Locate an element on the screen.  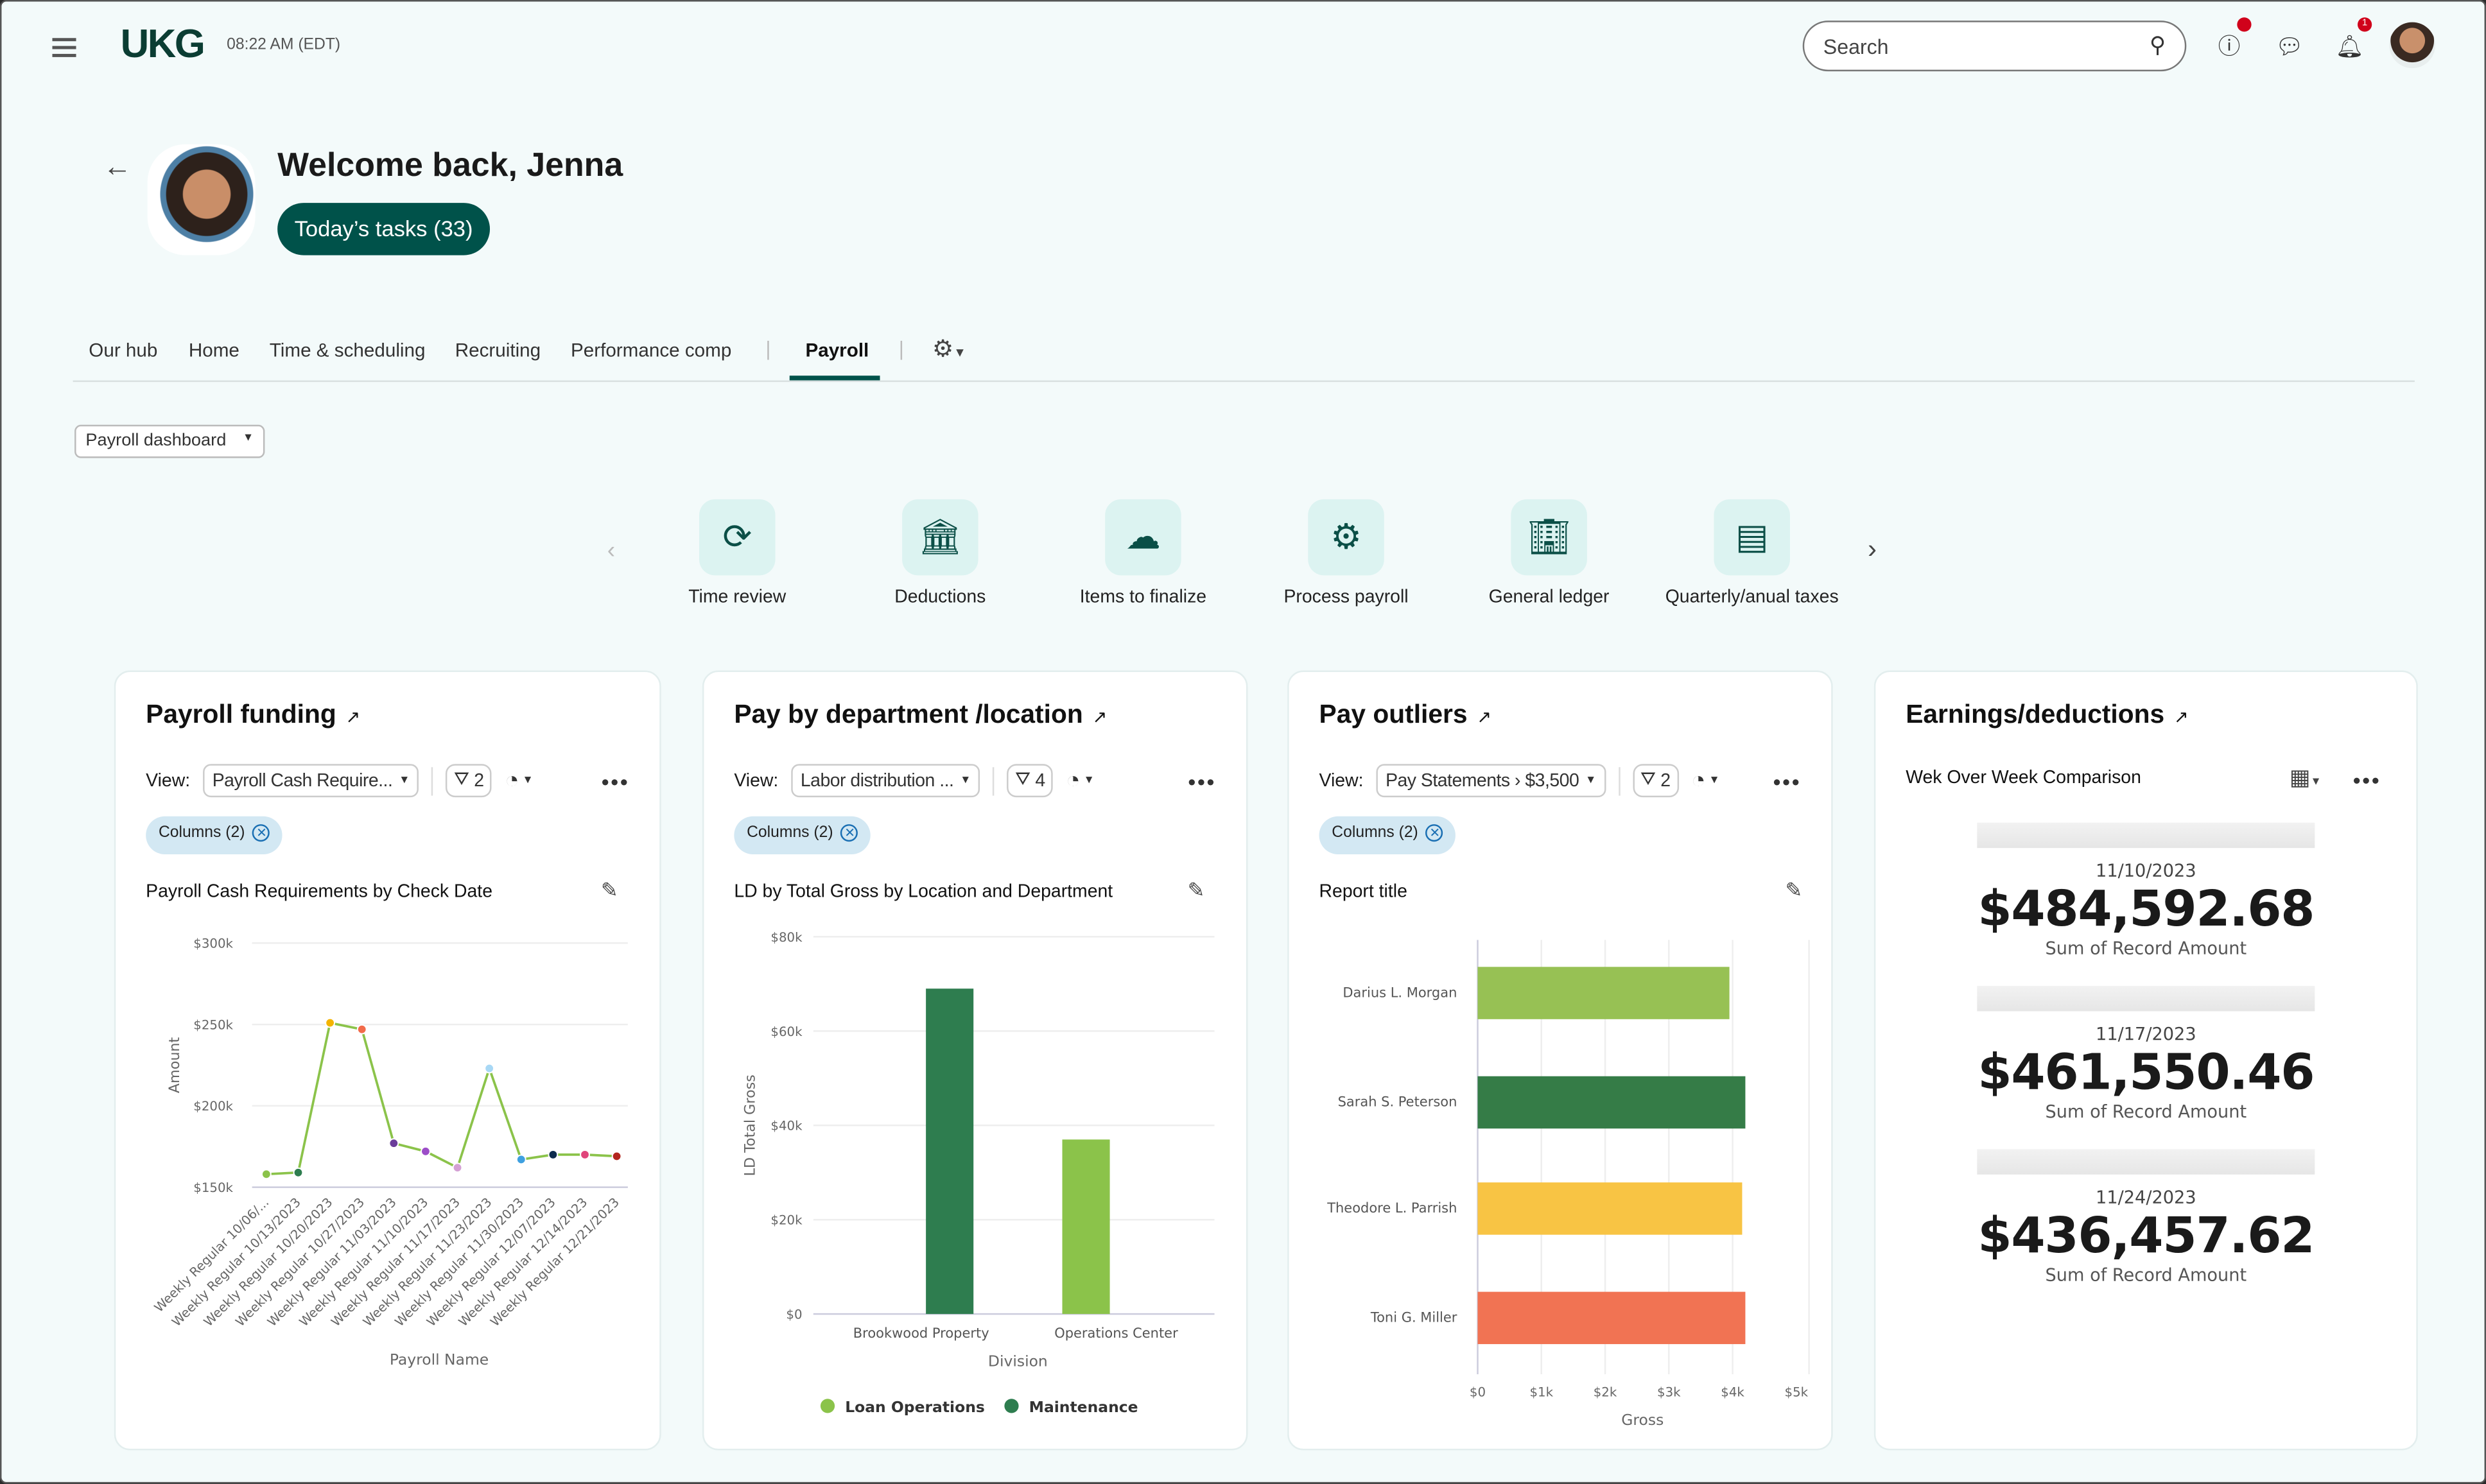
menu-icon is located at coordinates (64, 47).